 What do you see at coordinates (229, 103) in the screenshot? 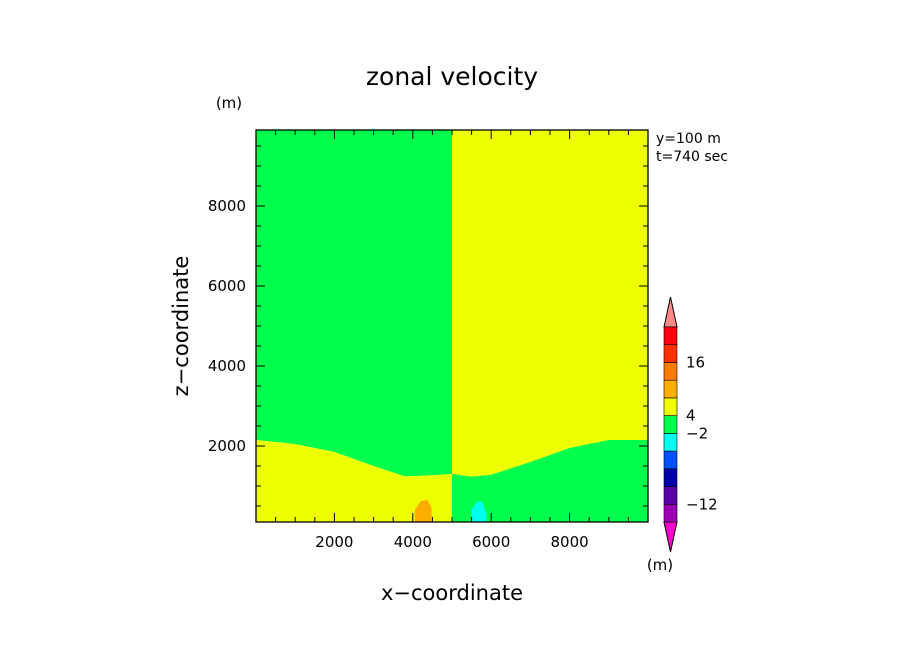
I see `y-unit-label: (m)` at bounding box center [229, 103].